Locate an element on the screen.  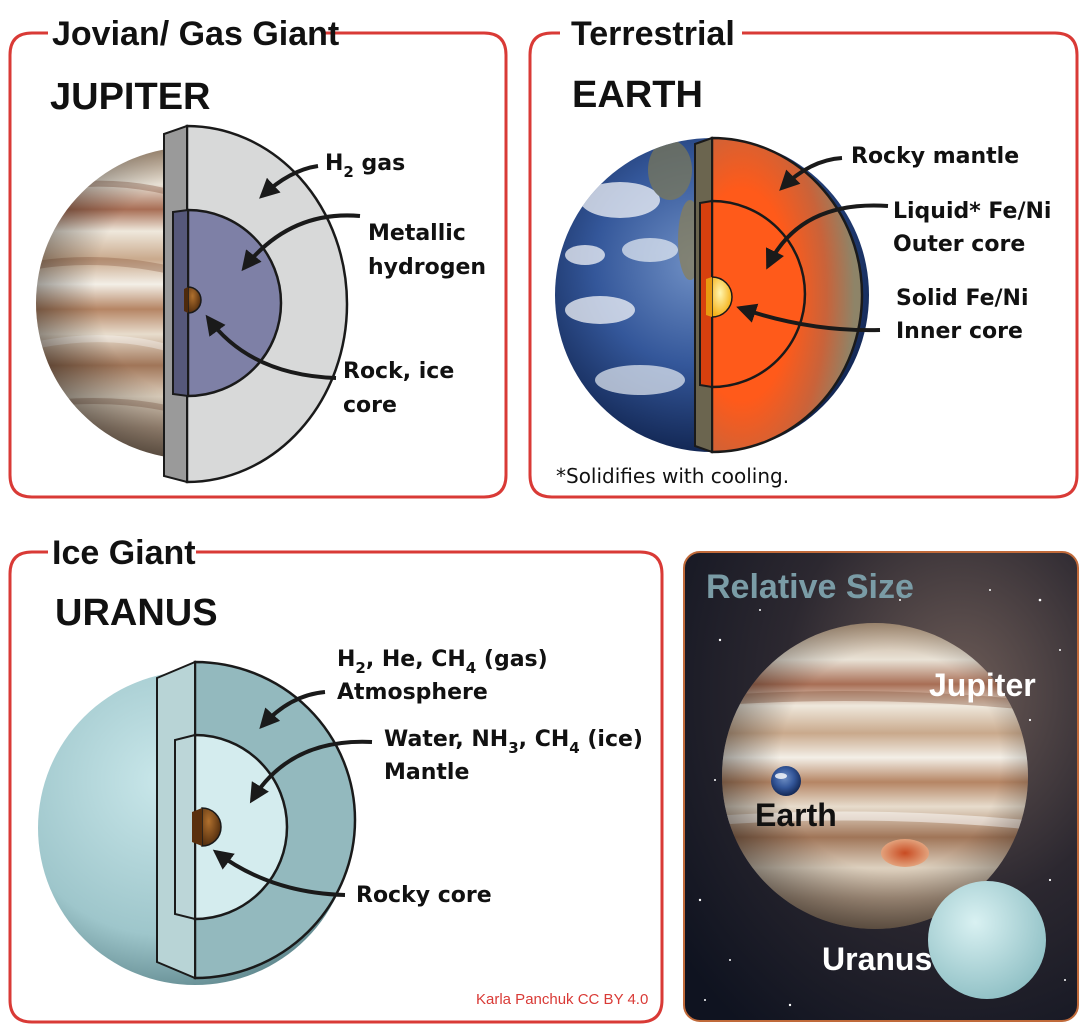
label-jupiter-core: Rock, ice core is located at coordinates (402, 388).